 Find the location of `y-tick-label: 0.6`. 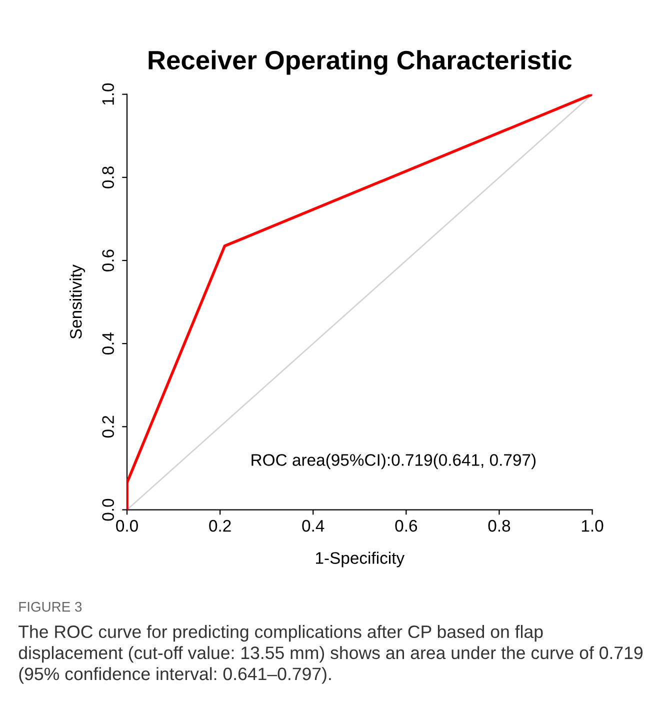

y-tick-label: 0.6 is located at coordinates (108, 261).